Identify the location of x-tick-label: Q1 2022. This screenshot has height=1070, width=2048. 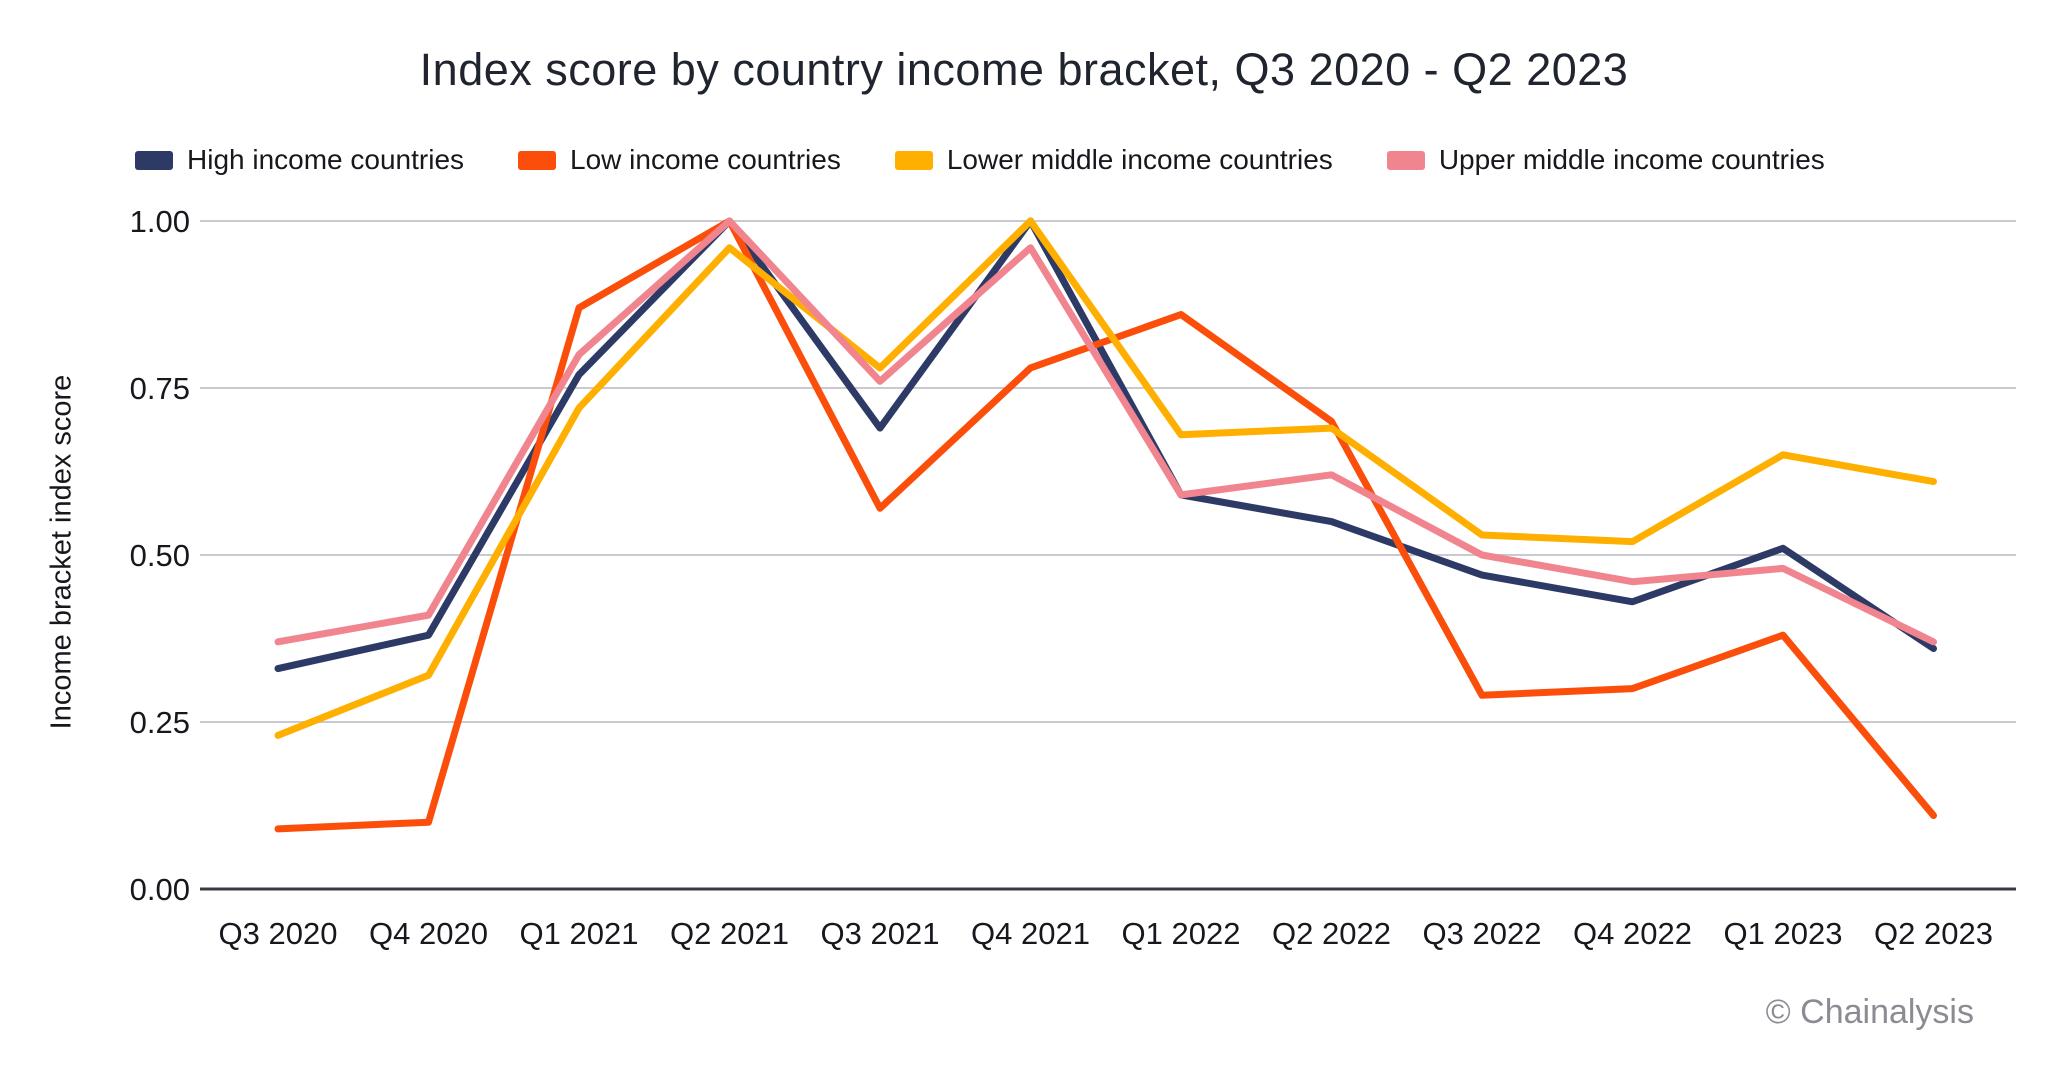
(1181, 933).